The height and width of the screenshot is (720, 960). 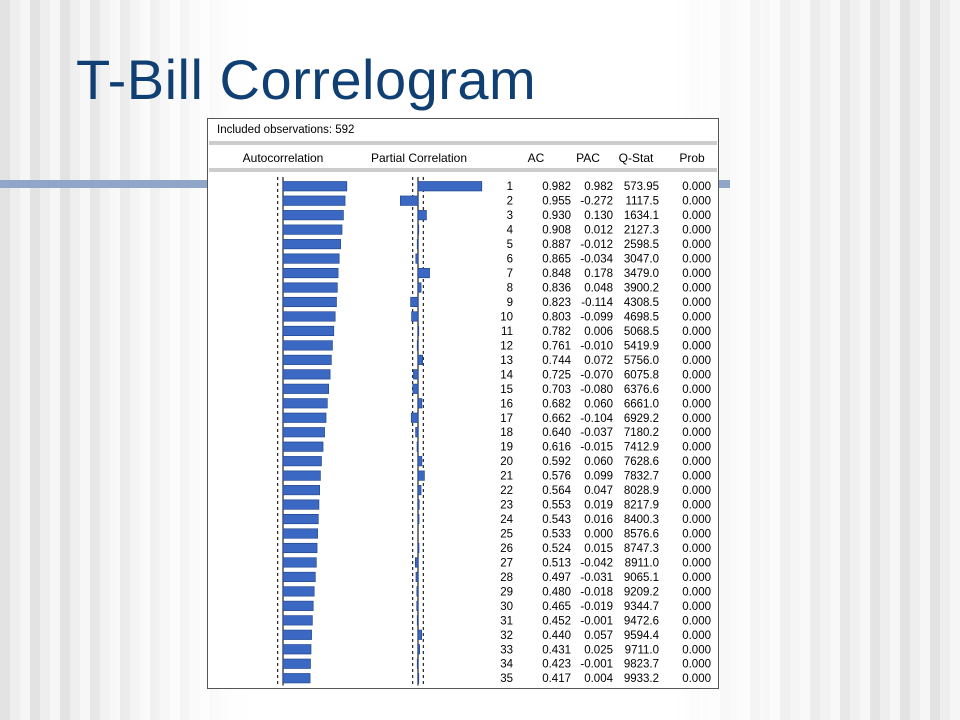 What do you see at coordinates (506, 491) in the screenshot?
I see `lag-cell: 22` at bounding box center [506, 491].